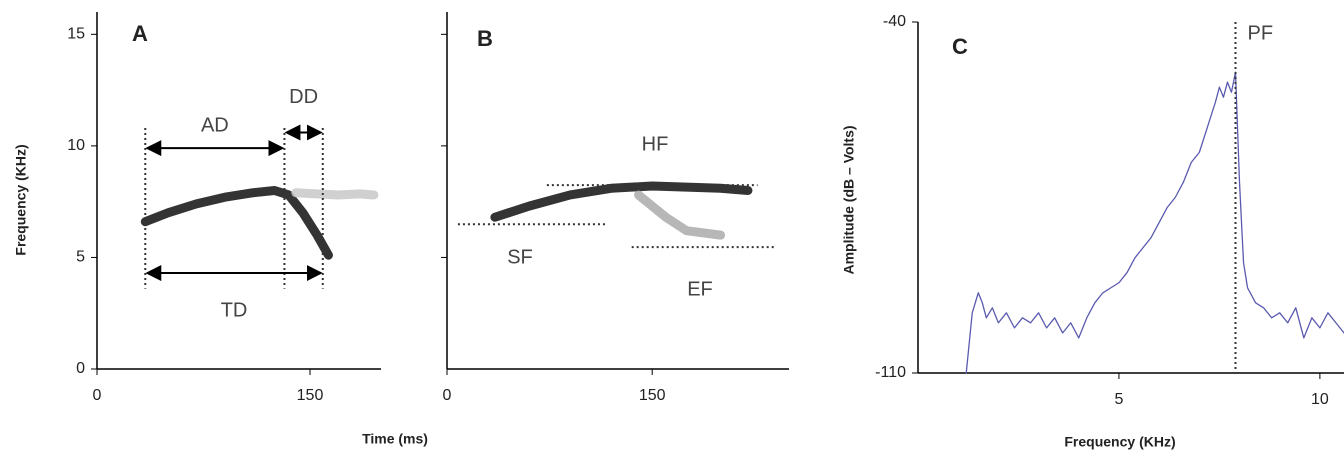 The width and height of the screenshot is (1344, 453). What do you see at coordinates (485, 38) in the screenshot?
I see `panel-title: B` at bounding box center [485, 38].